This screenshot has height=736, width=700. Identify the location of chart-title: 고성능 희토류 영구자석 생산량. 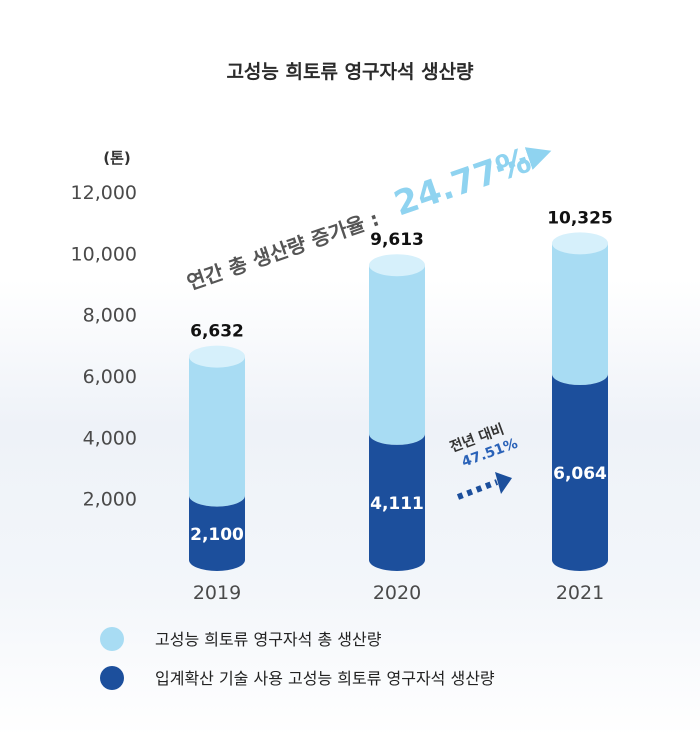
(350, 72).